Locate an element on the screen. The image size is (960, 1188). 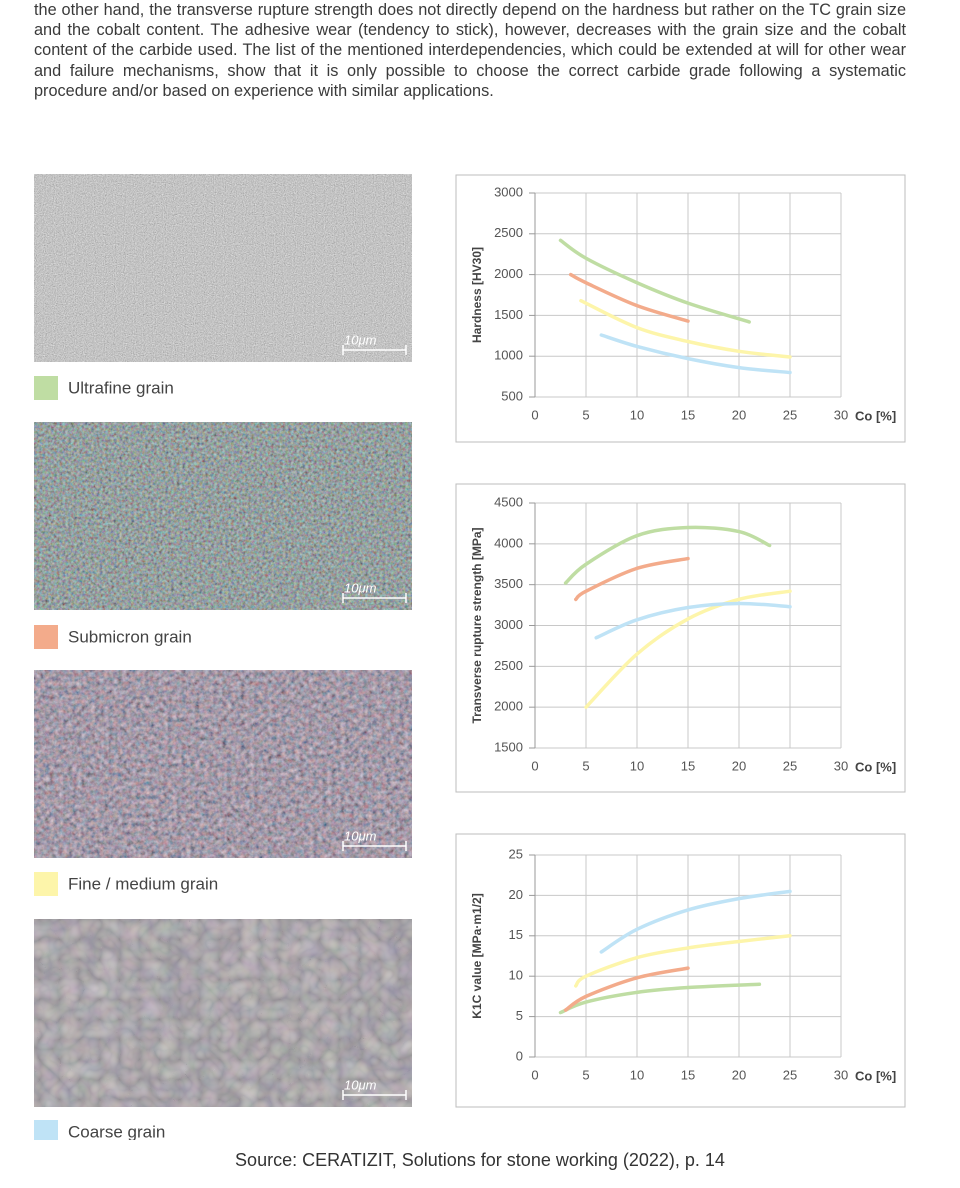
legend-label: Coarse grain is located at coordinates (116, 1131).